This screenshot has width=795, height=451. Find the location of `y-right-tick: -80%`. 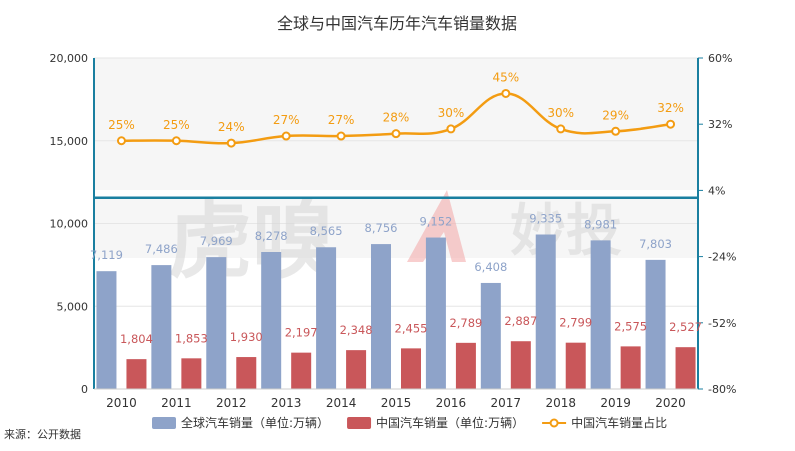

y-right-tick: -80% is located at coordinates (722, 389).